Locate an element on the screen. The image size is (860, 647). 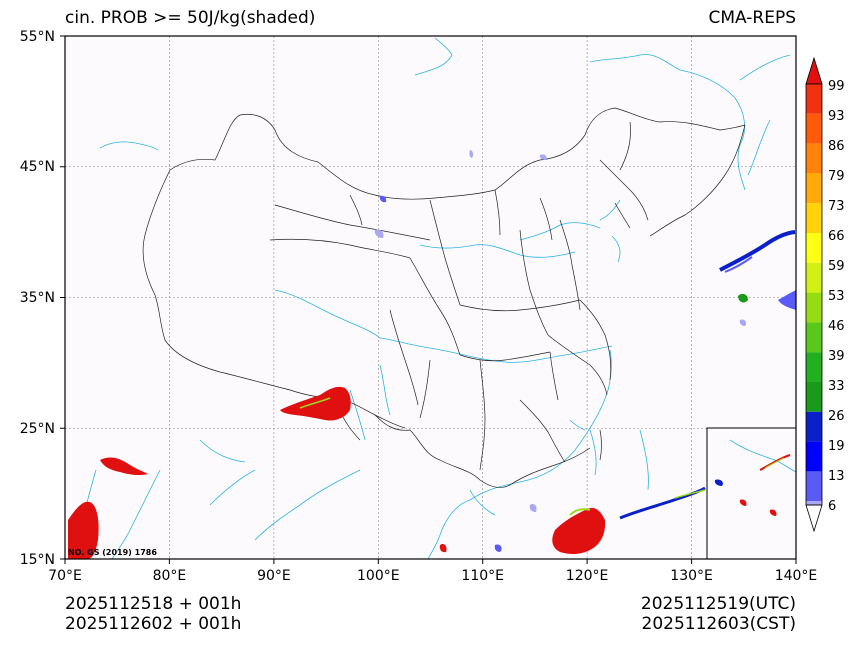
colorbar-level-label: 99 is located at coordinates (836, 86).